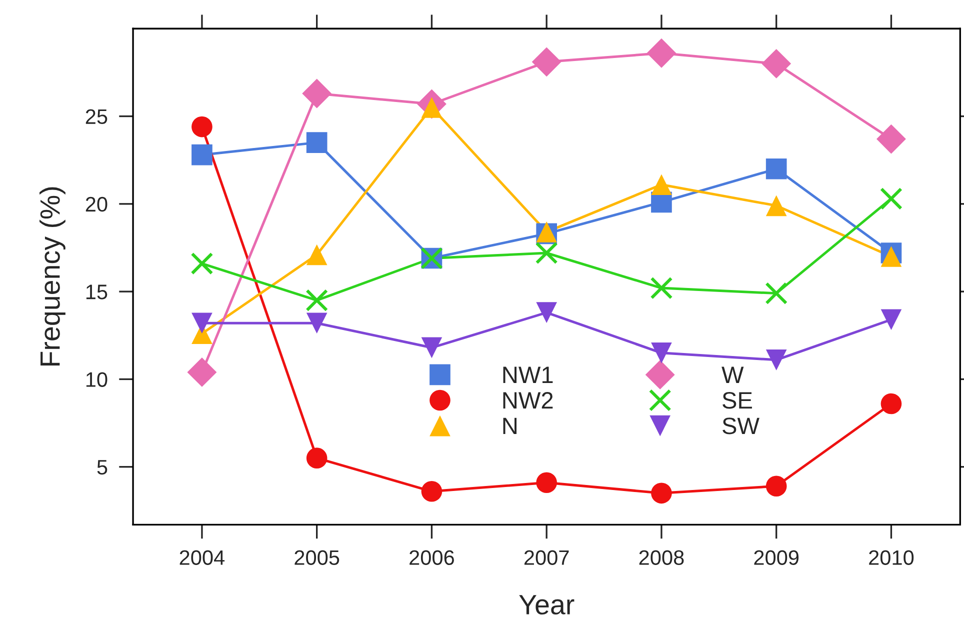 The image size is (964, 636). I want to click on legend-label: NW2, so click(528, 400).